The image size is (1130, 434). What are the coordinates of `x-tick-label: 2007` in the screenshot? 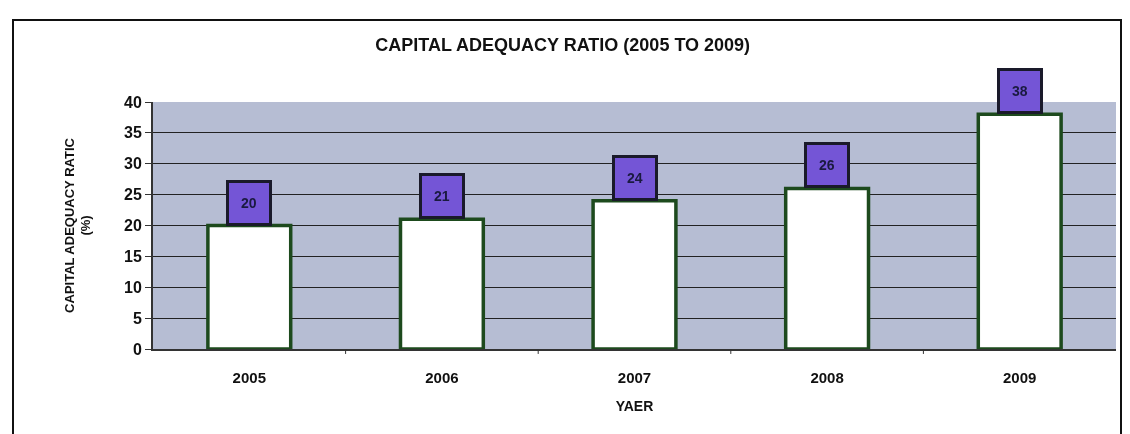 It's located at (634, 377).